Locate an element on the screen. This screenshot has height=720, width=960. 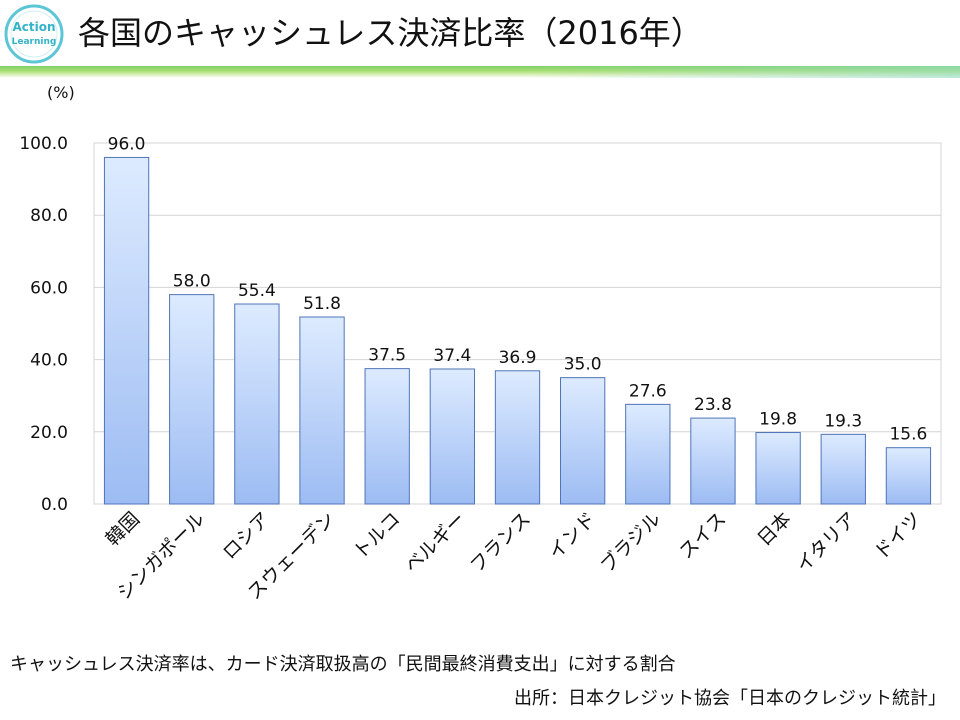
data-label: 23.8 is located at coordinates (713, 405).